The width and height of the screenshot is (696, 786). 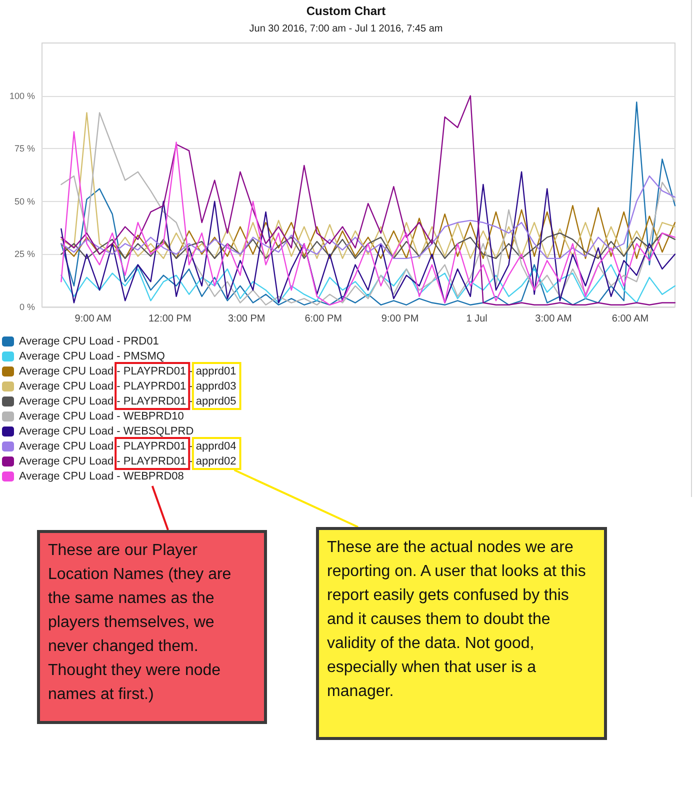 I want to click on chart-subtitle: Jun 30 2016, 7:00 am - Jul 1 2016, 7:45 am, so click(x=346, y=29).